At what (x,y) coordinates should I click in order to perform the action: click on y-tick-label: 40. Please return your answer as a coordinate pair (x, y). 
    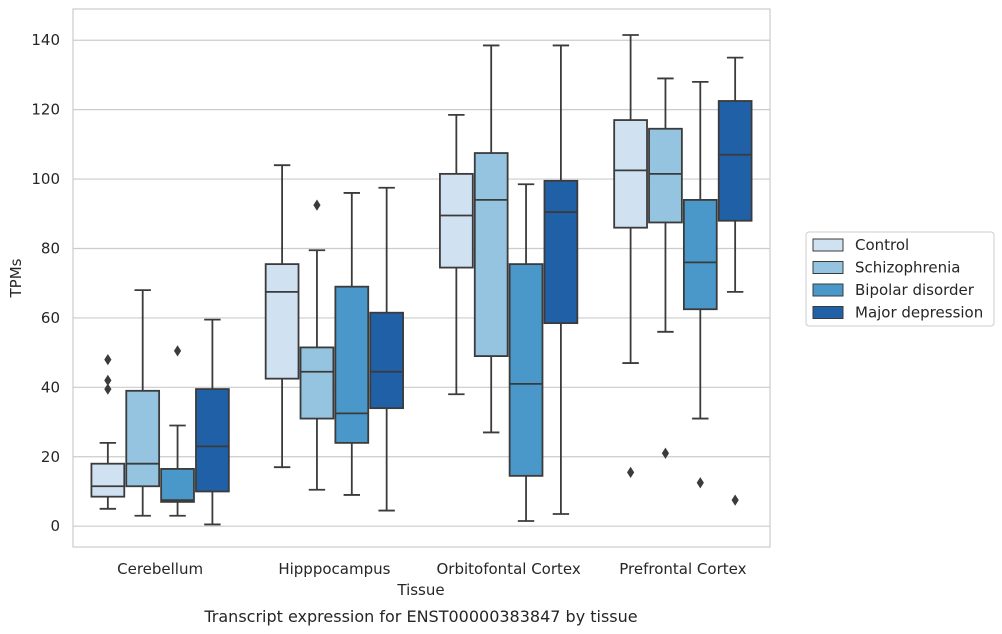
    Looking at the image, I should click on (50, 387).